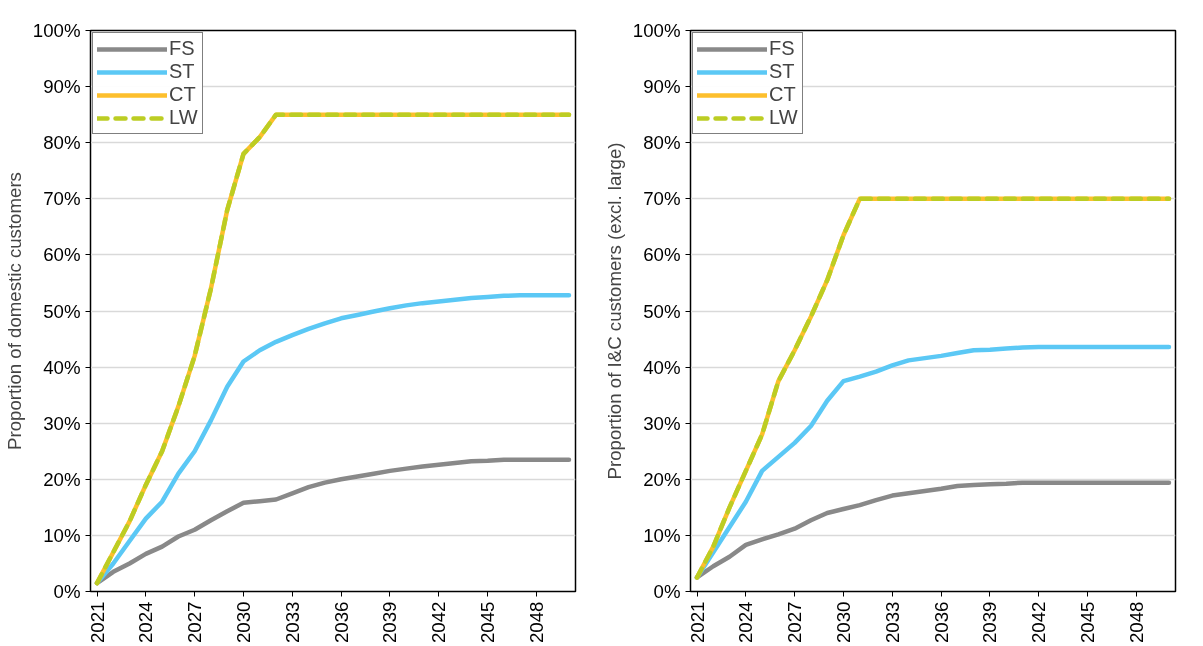 This screenshot has width=1203, height=646. Describe the element at coordinates (614, 311) in the screenshot. I see `y-axis-title: Proportion of I&C customers (excl. large)` at that location.